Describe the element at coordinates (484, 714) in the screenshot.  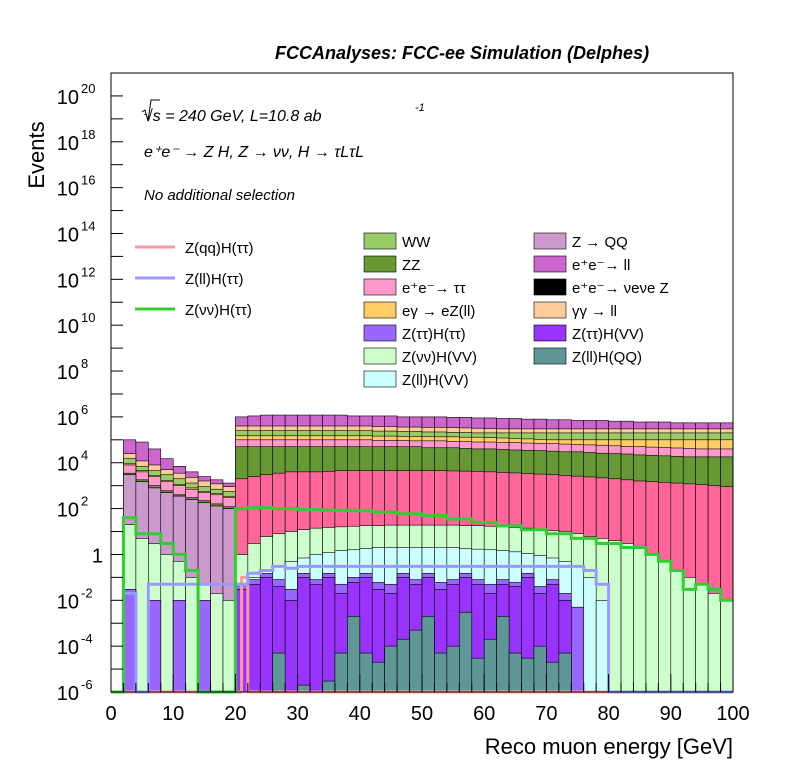
I see `x-tick-label: 60` at that location.